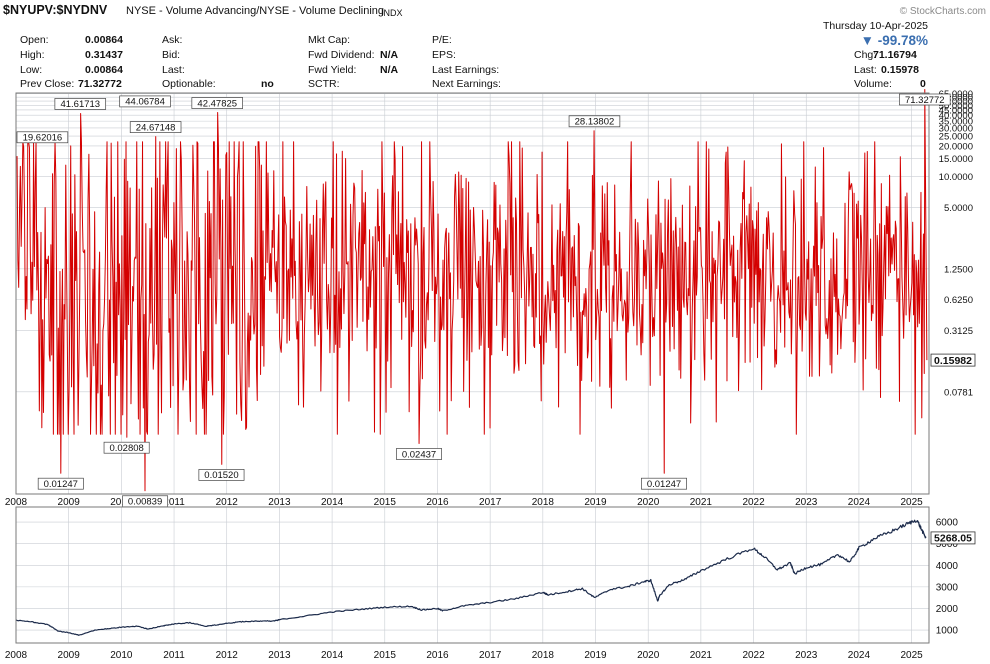 Image resolution: width=990 pixels, height=664 pixels. I want to click on ratio-y-tick-label: 55.0000, so click(956, 102).